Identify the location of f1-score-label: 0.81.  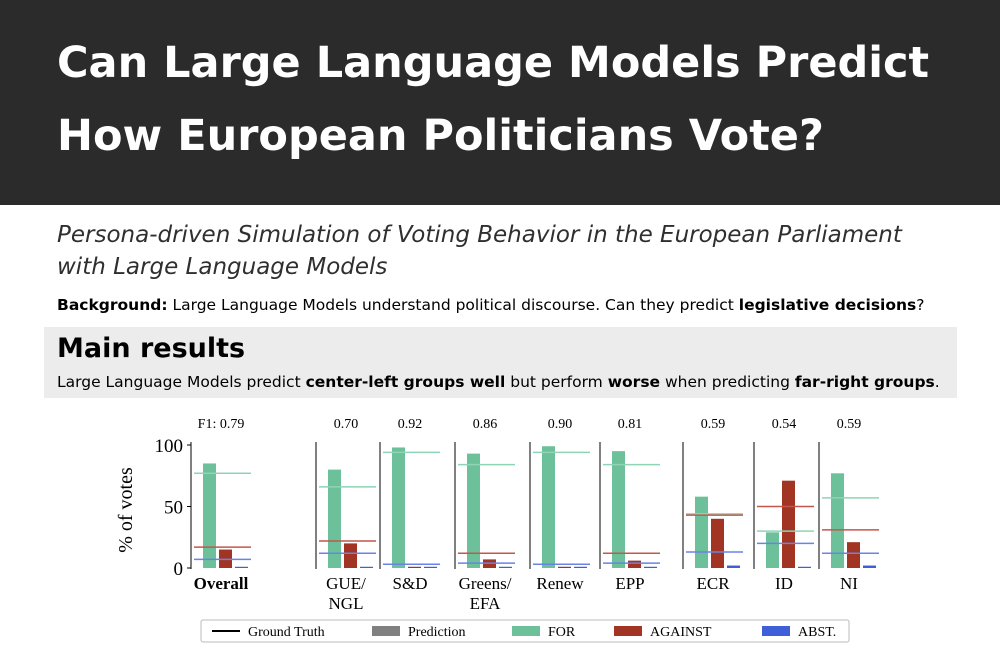
(630, 424).